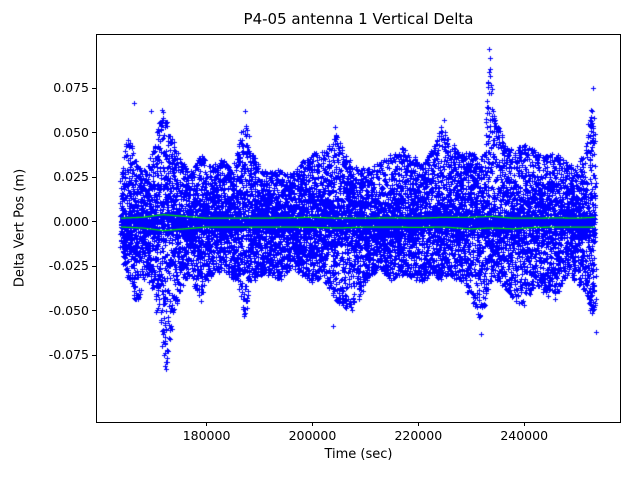  What do you see at coordinates (71, 132) in the screenshot?
I see `y-tick-label: 0.050` at bounding box center [71, 132].